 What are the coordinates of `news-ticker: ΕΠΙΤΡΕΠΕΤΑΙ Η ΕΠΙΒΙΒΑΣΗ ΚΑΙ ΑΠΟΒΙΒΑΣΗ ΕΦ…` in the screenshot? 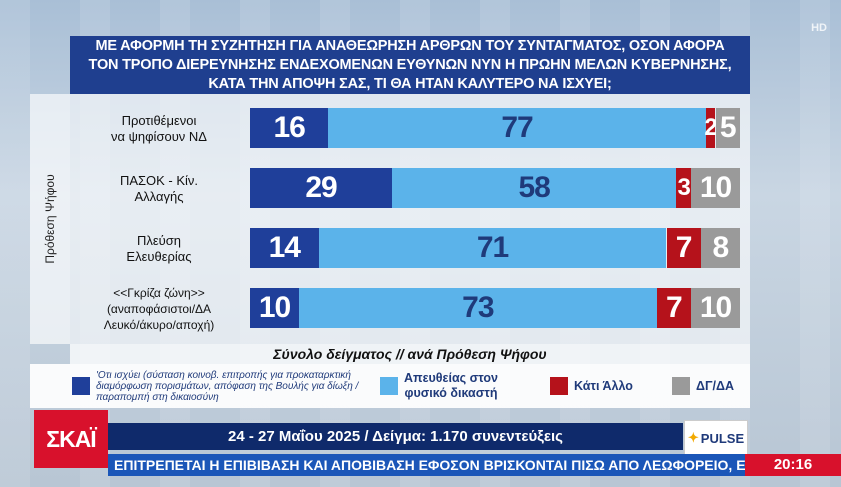 It's located at (474, 465).